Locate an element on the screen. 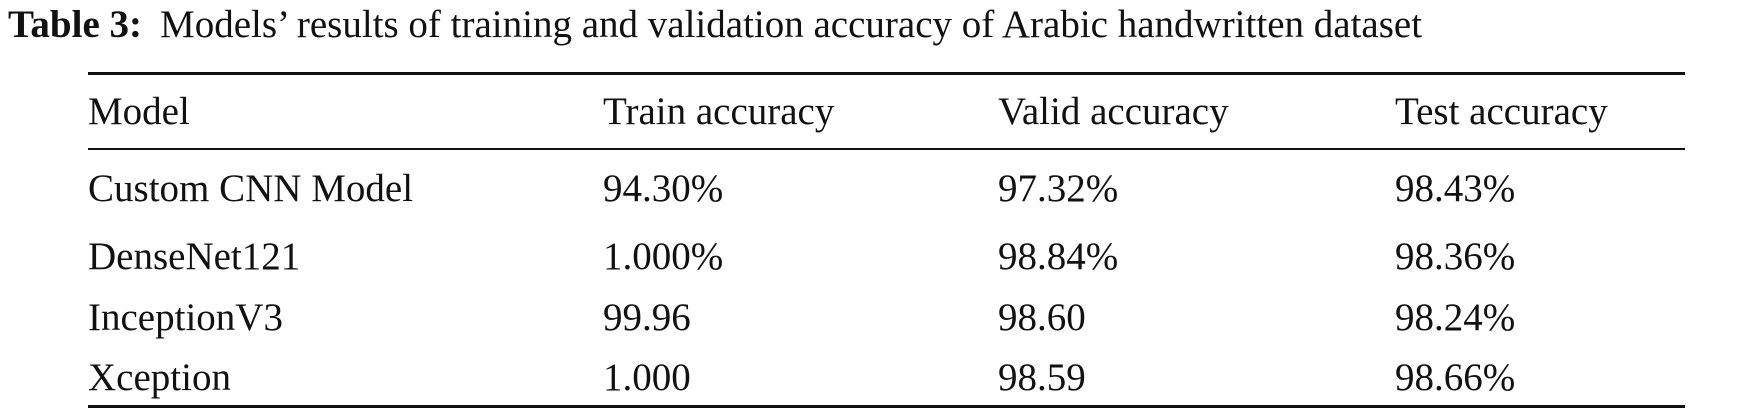 The width and height of the screenshot is (1762, 412). table-row: DenseNet121 1.000% 98.84% 98.36% is located at coordinates (886, 256).